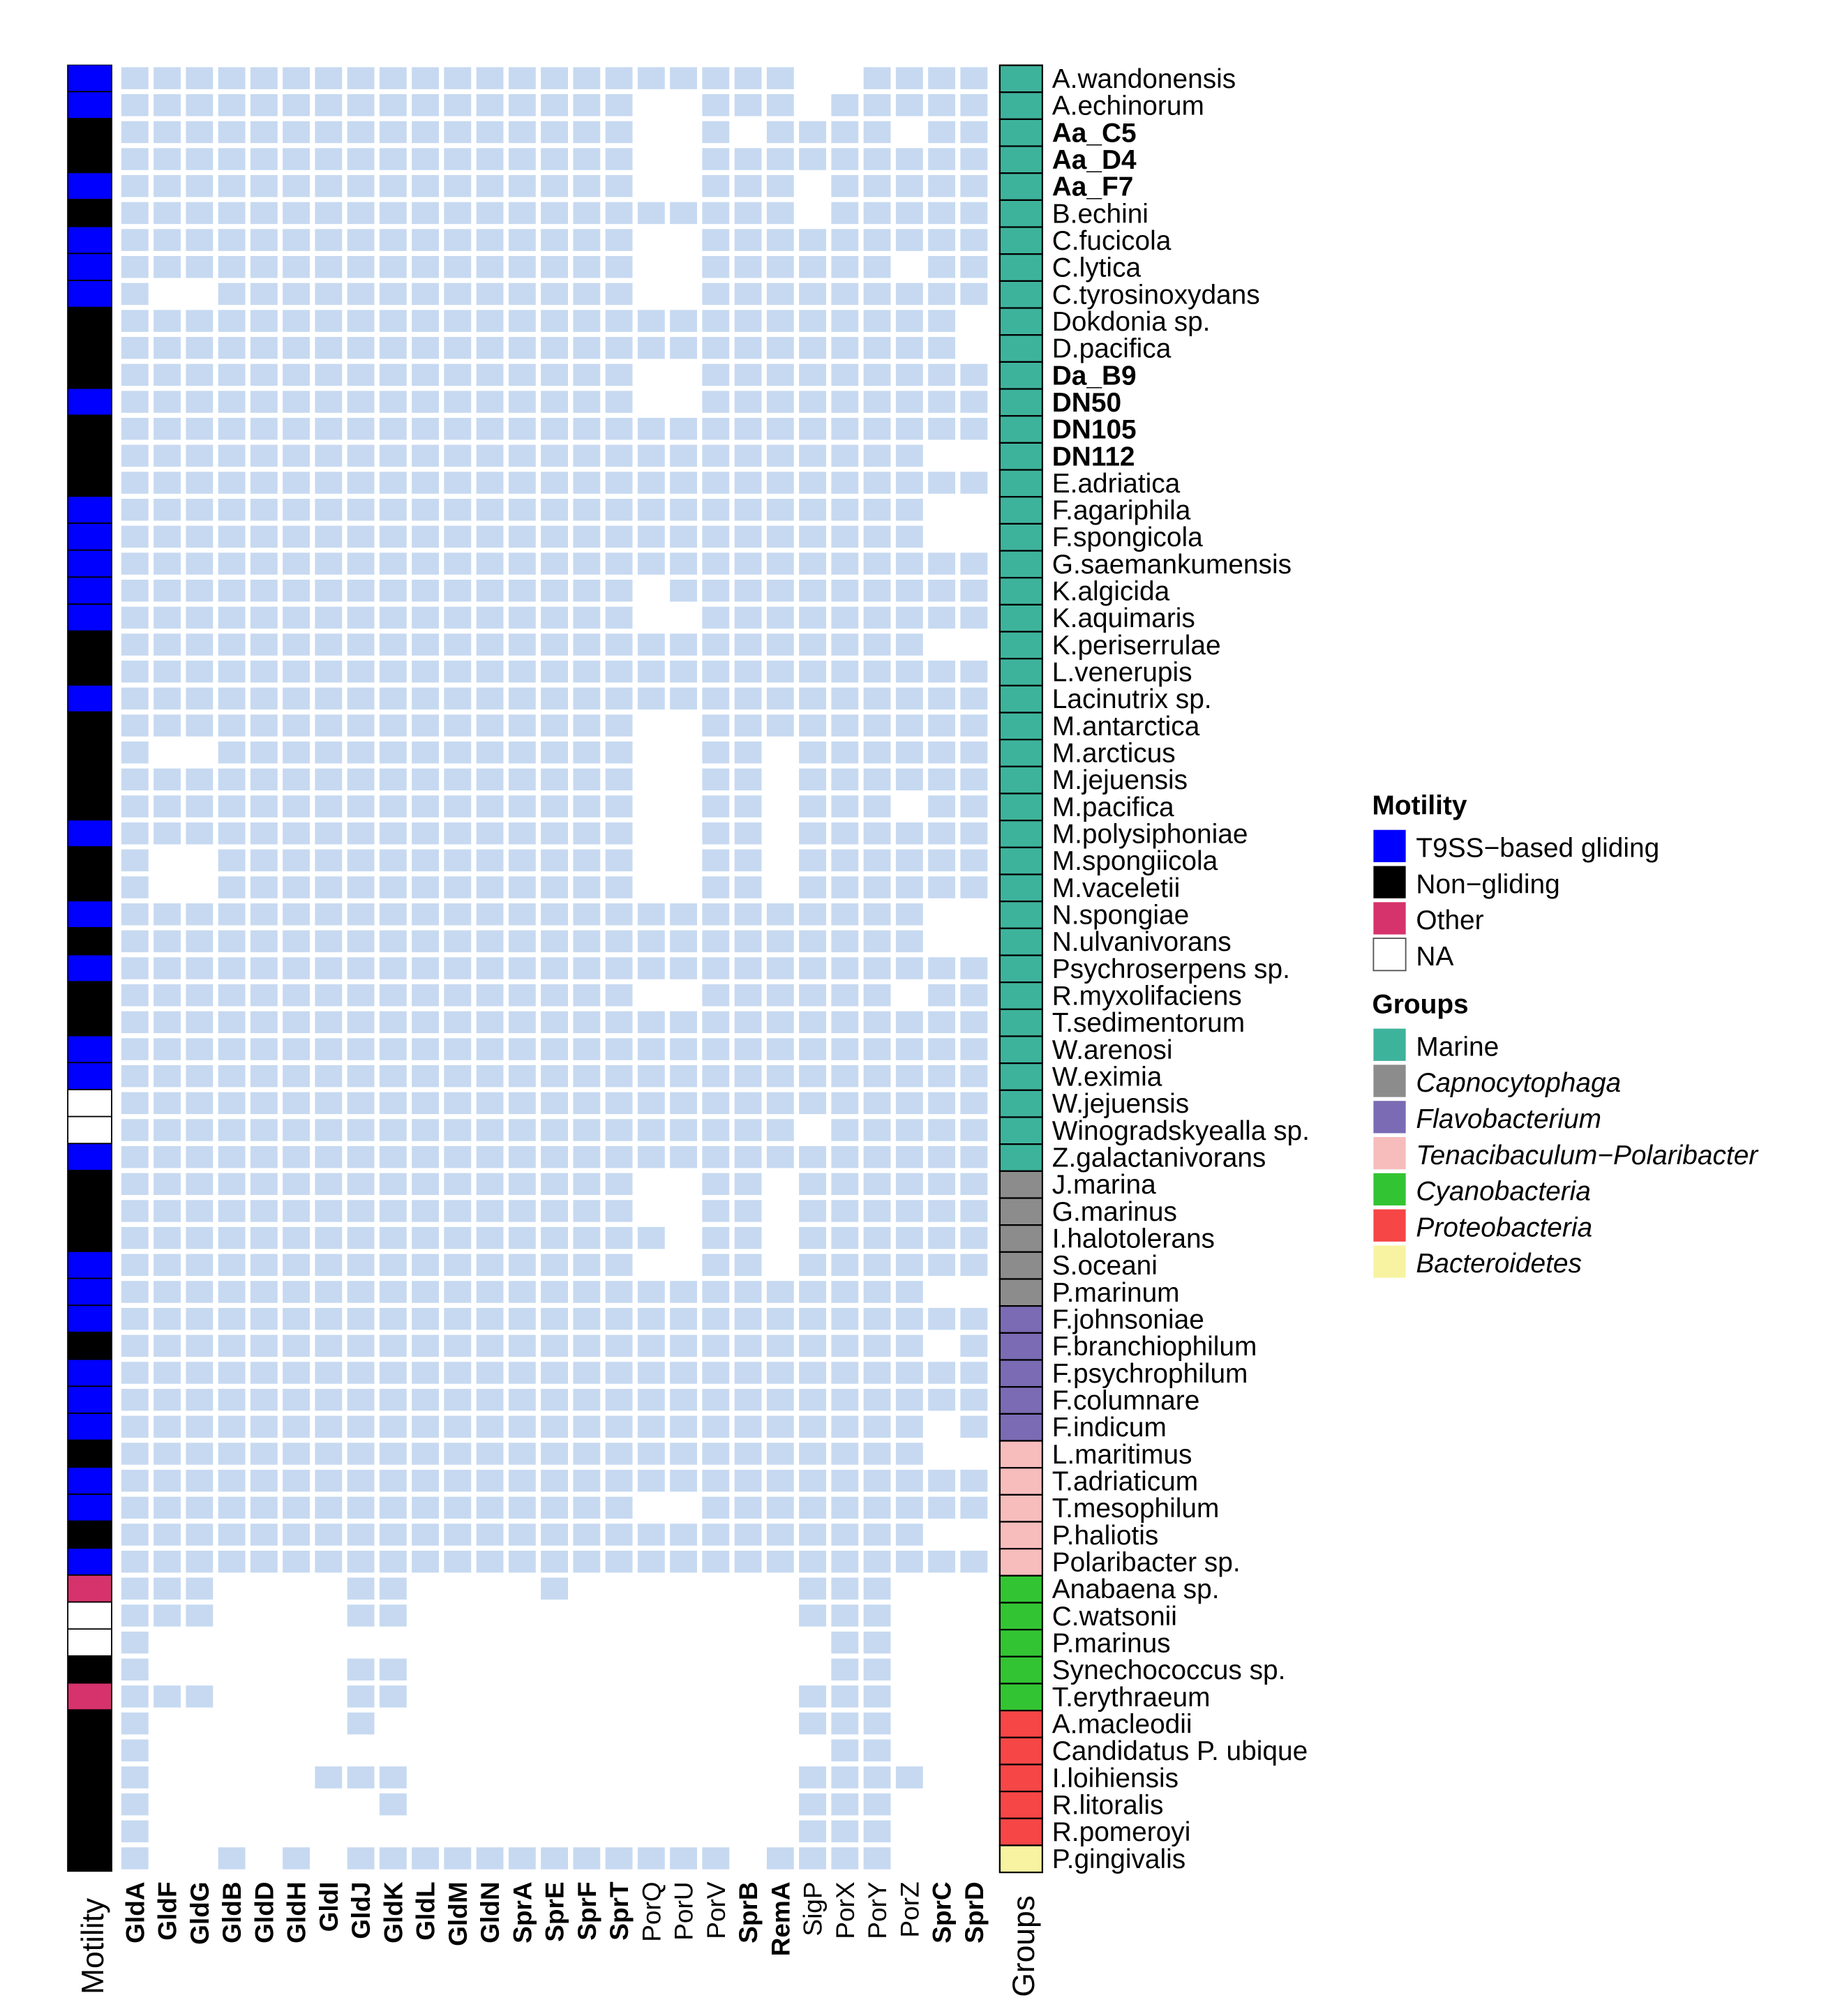  Describe the element at coordinates (1144, 79) in the screenshot. I see `species-label: A.wandonensis` at that location.